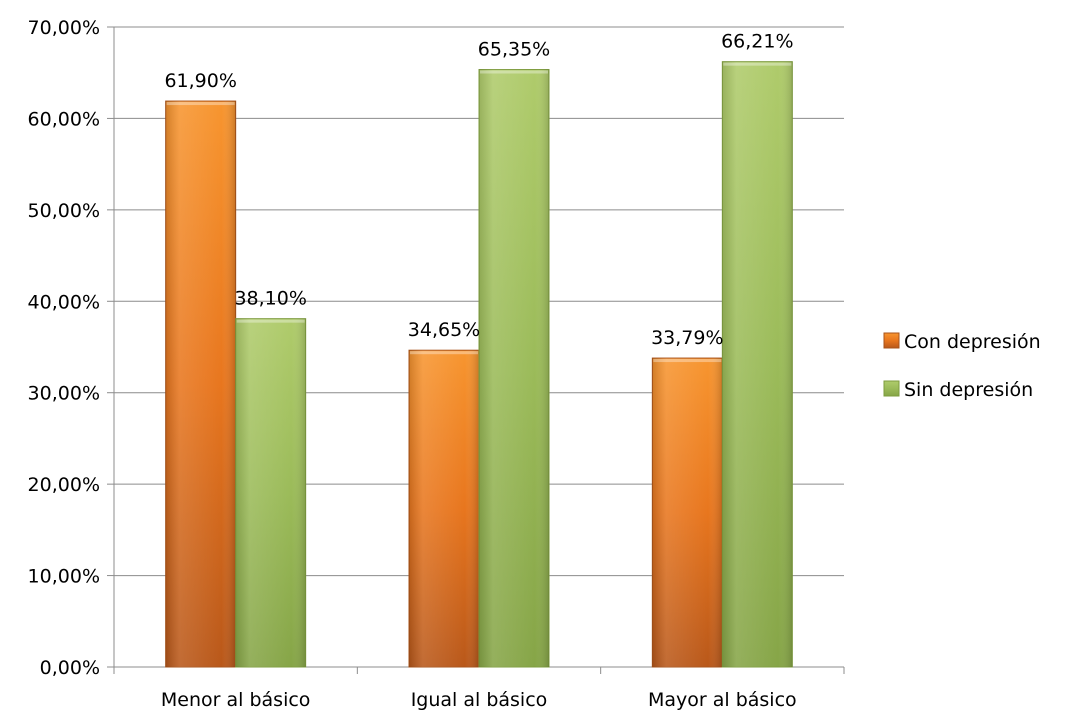 The height and width of the screenshot is (717, 1067). I want to click on y-tick-label: 20,00%, so click(64, 485).